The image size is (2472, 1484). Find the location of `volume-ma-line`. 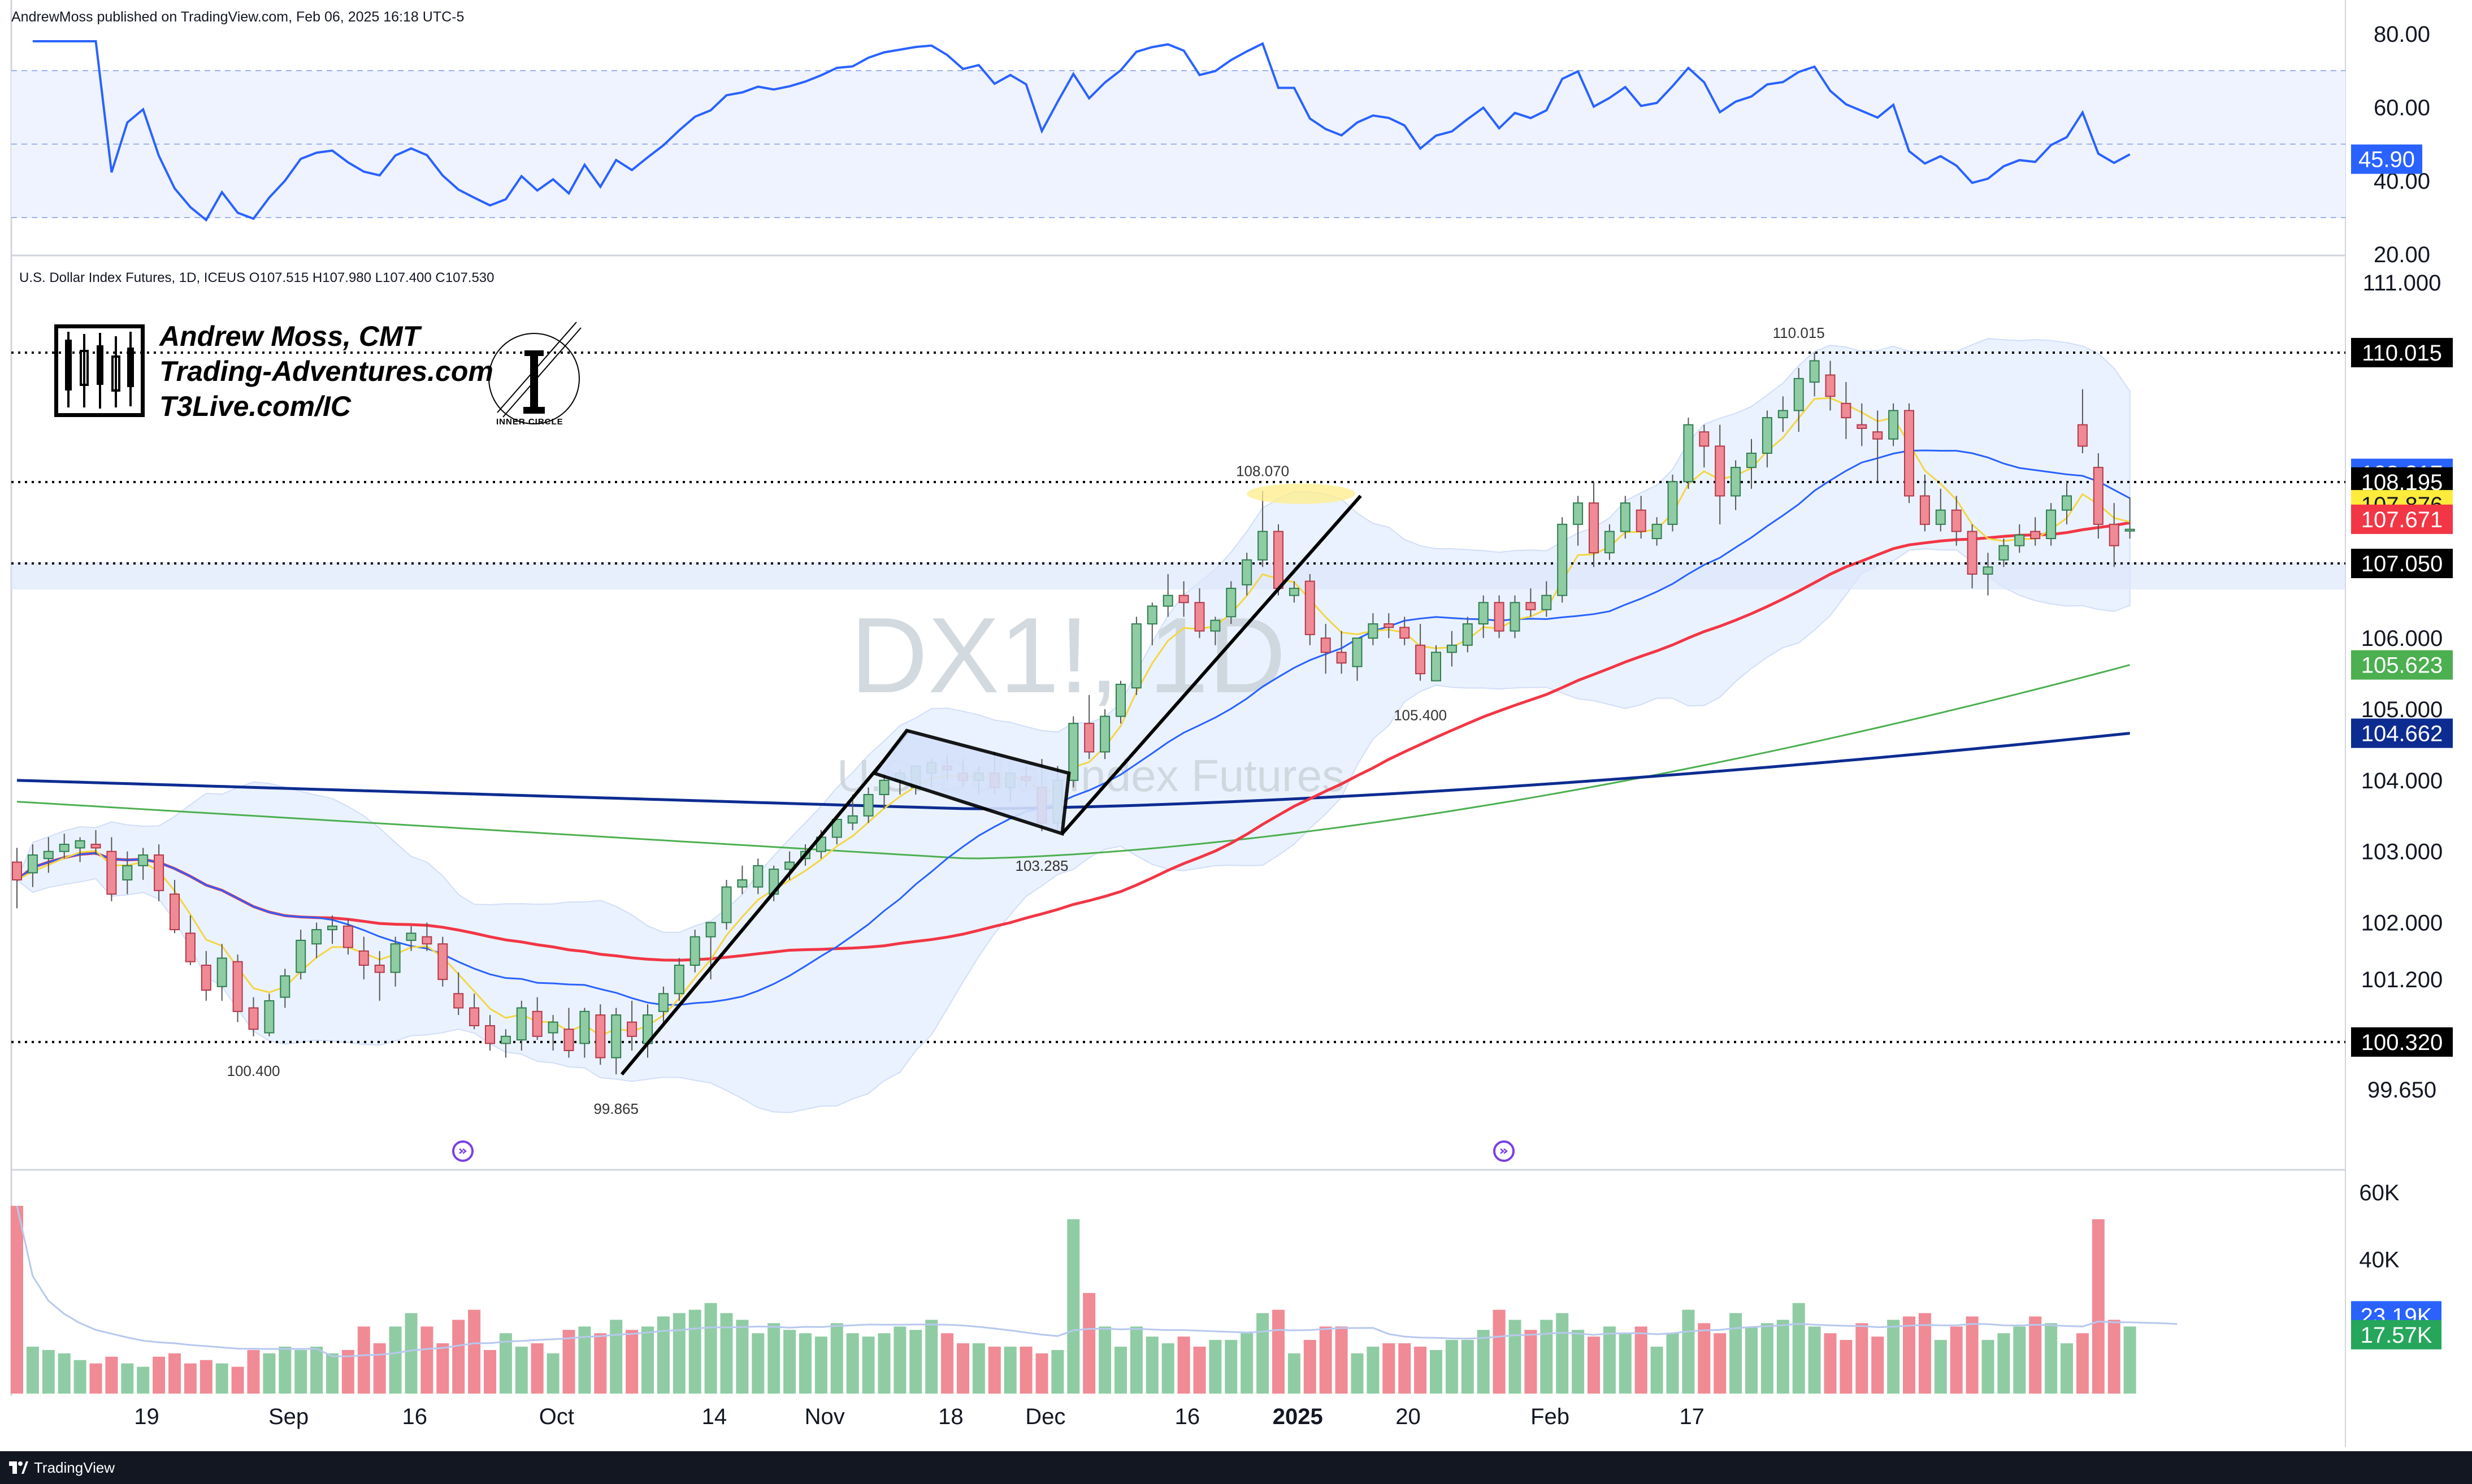

volume-ma-line is located at coordinates (1097, 1281).